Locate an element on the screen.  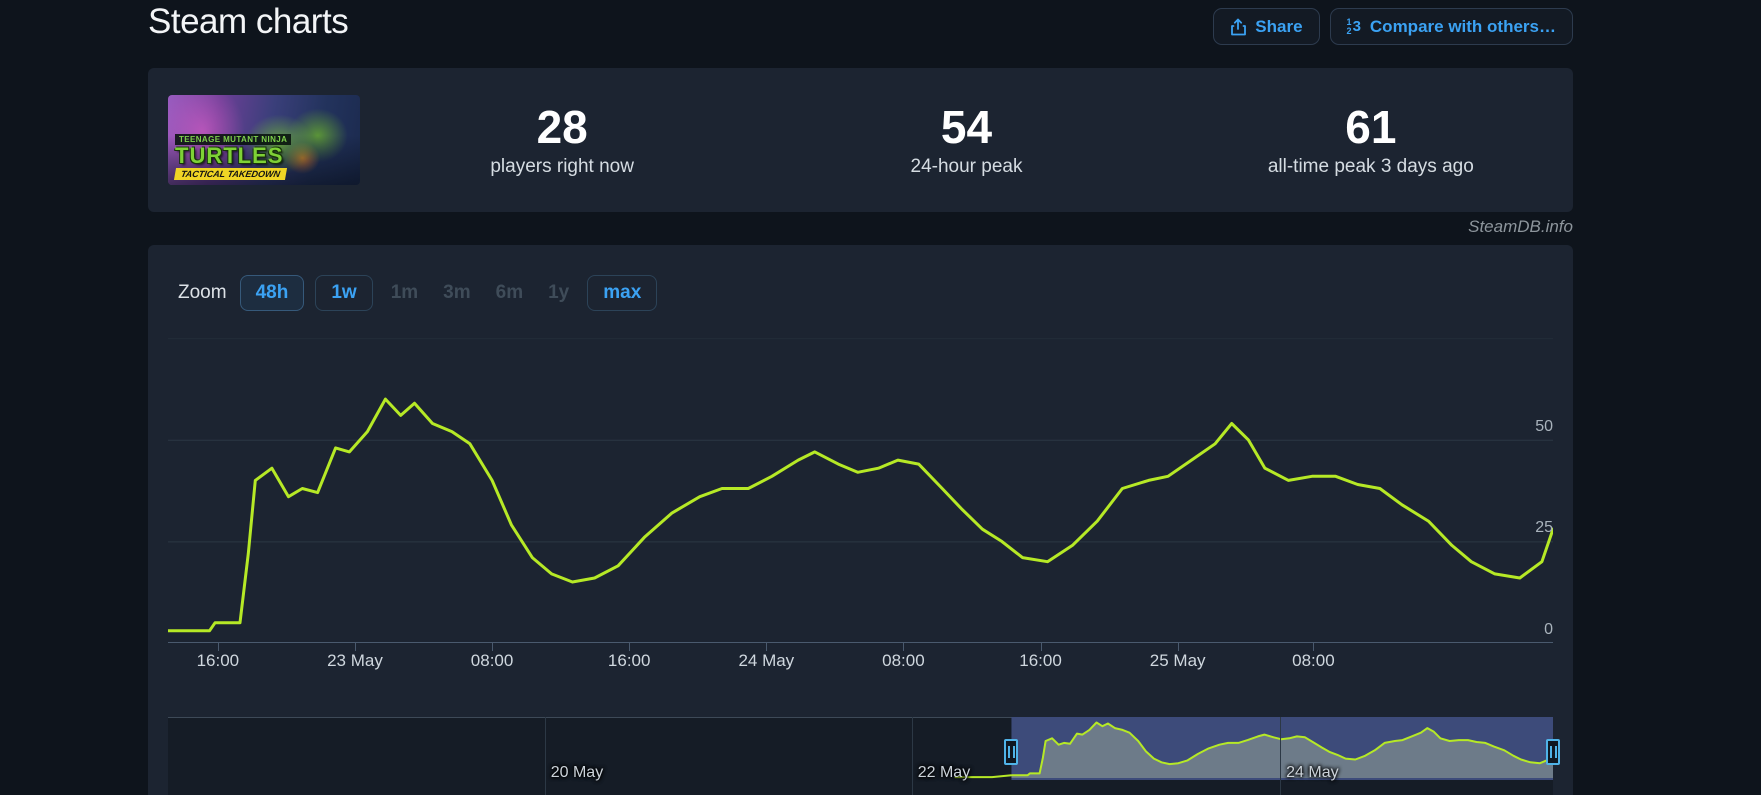
y-axis-label-25: 25 is located at coordinates (1544, 528).